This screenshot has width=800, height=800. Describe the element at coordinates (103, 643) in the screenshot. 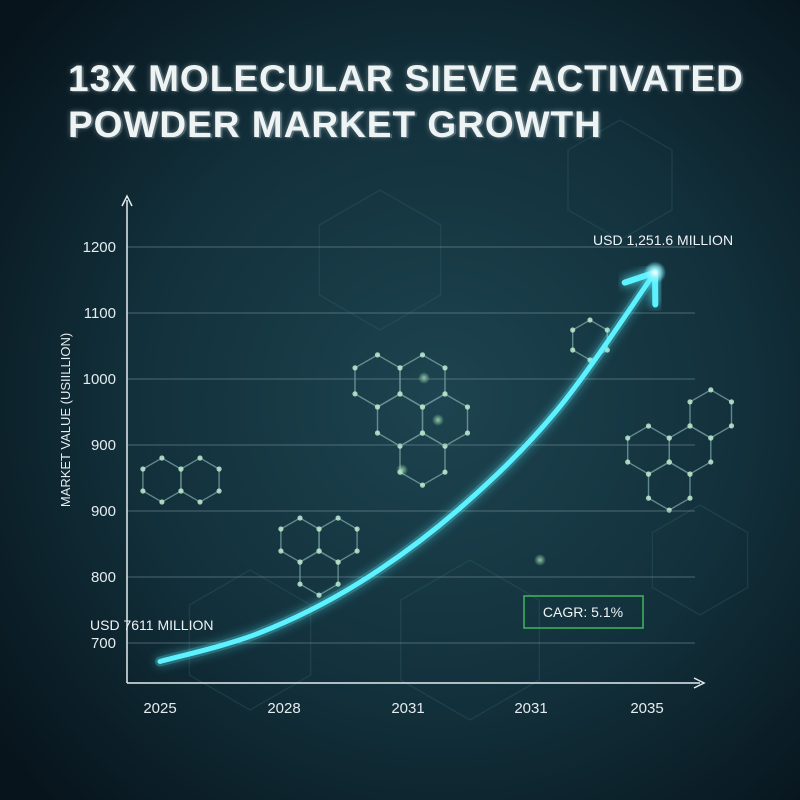

I see `y-tick-label: 700` at that location.